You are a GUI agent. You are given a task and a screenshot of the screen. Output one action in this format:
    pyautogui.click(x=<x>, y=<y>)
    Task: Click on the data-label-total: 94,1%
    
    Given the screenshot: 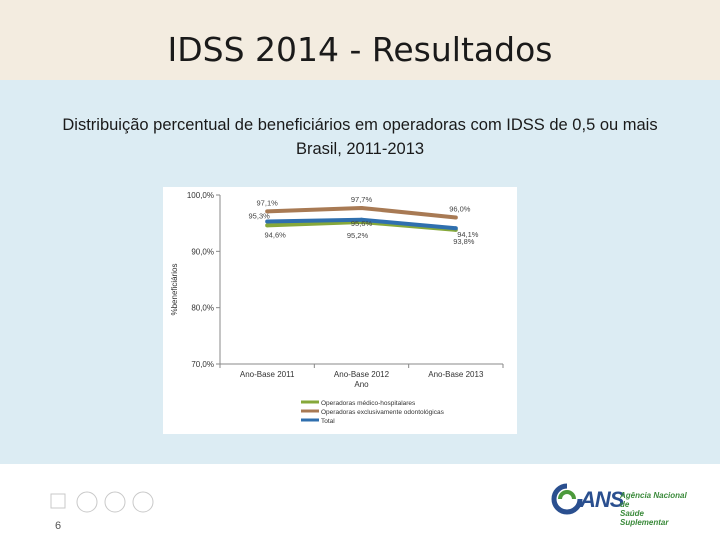 What is the action you would take?
    pyautogui.click(x=468, y=234)
    